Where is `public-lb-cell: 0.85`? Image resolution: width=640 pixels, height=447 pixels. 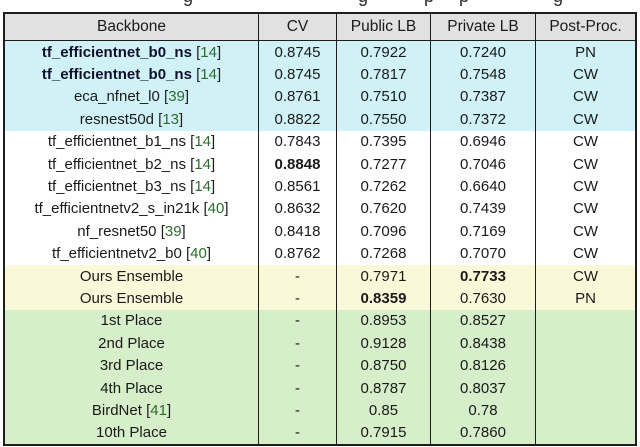
public-lb-cell: 0.85 is located at coordinates (383, 410).